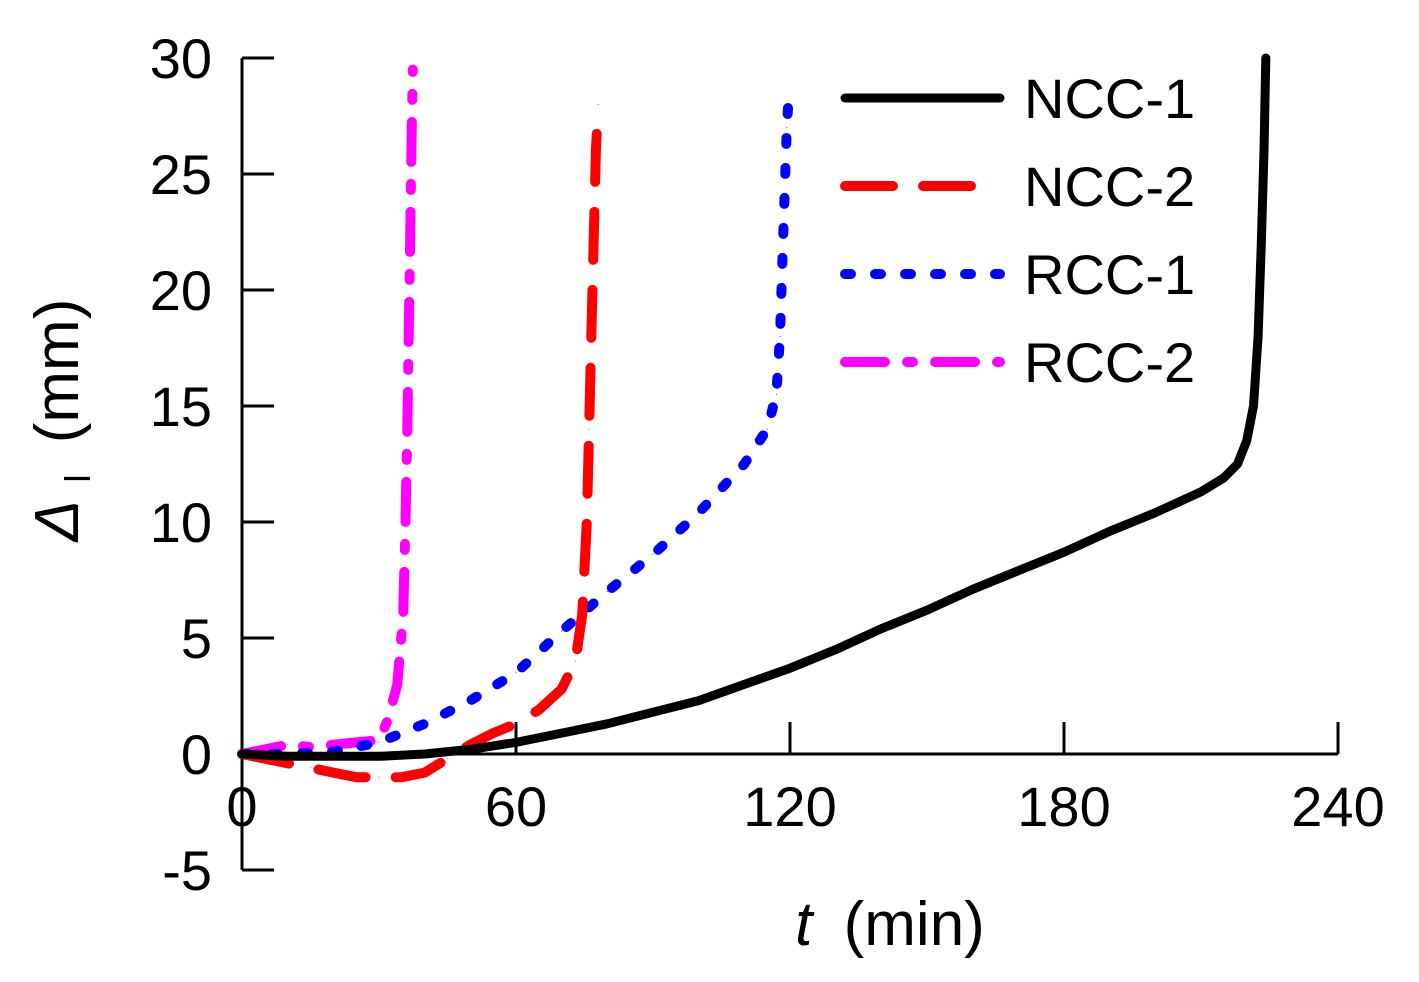 The width and height of the screenshot is (1419, 982). Describe the element at coordinates (187, 870) in the screenshot. I see `y-tick-label: -5` at that location.